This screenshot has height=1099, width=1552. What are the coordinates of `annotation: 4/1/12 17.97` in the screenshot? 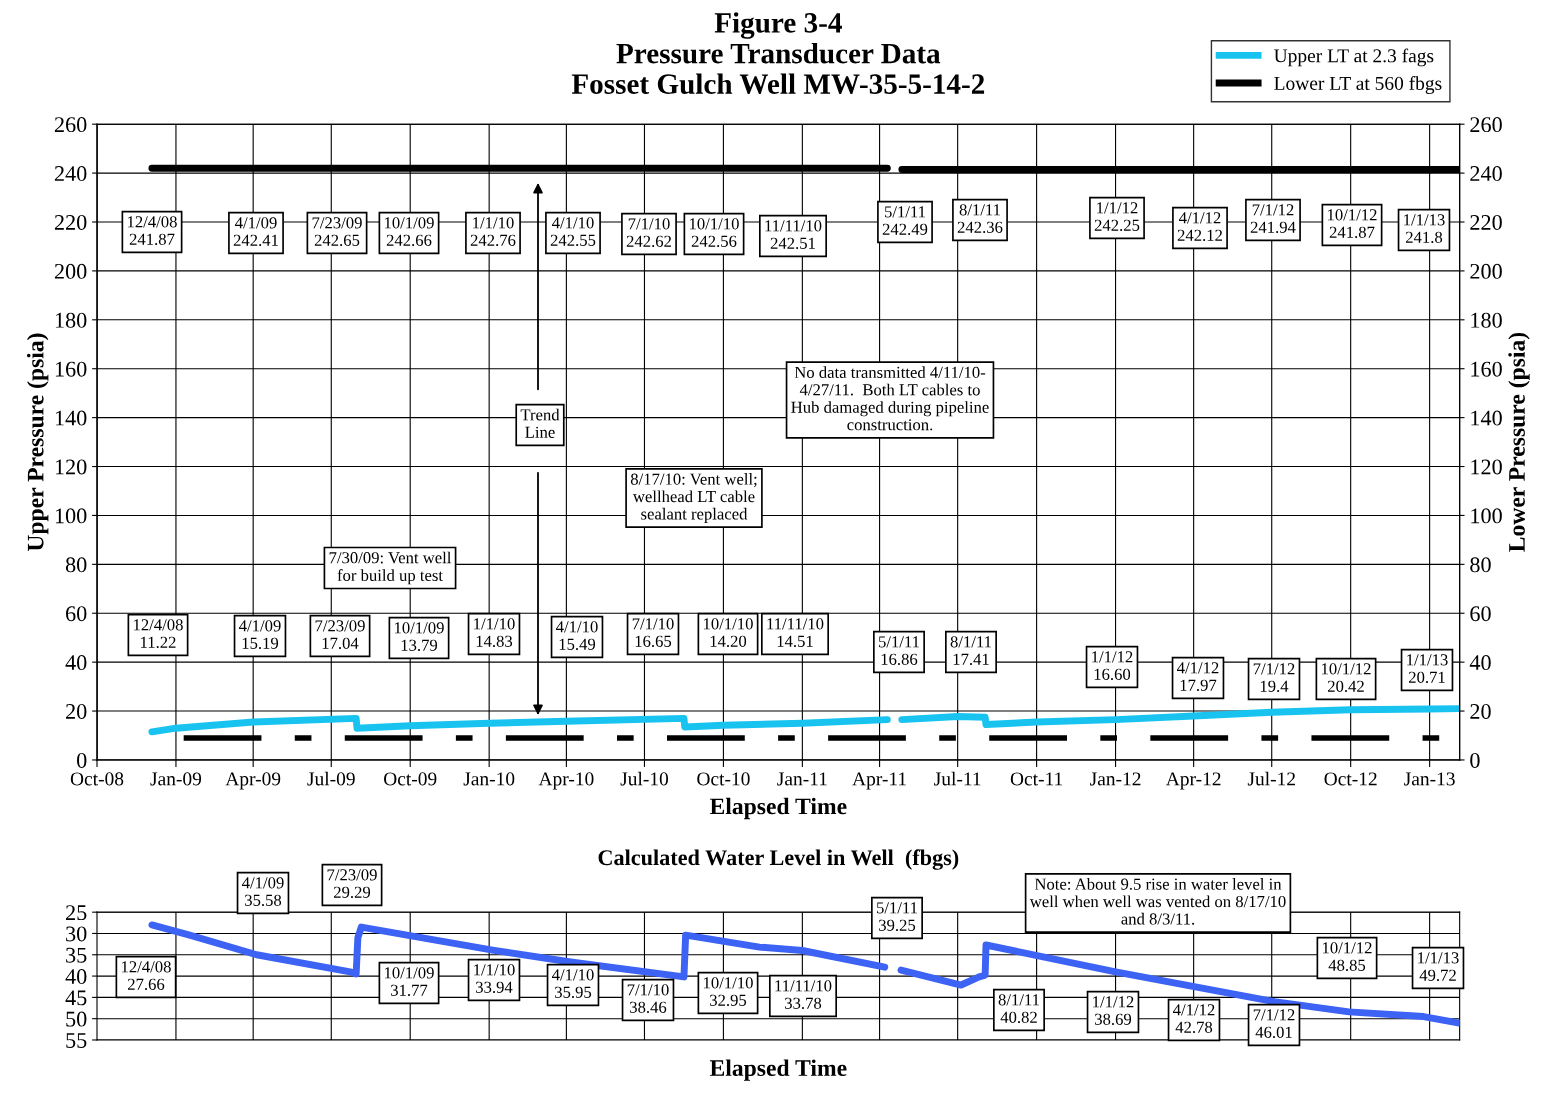 It's located at (1198, 676).